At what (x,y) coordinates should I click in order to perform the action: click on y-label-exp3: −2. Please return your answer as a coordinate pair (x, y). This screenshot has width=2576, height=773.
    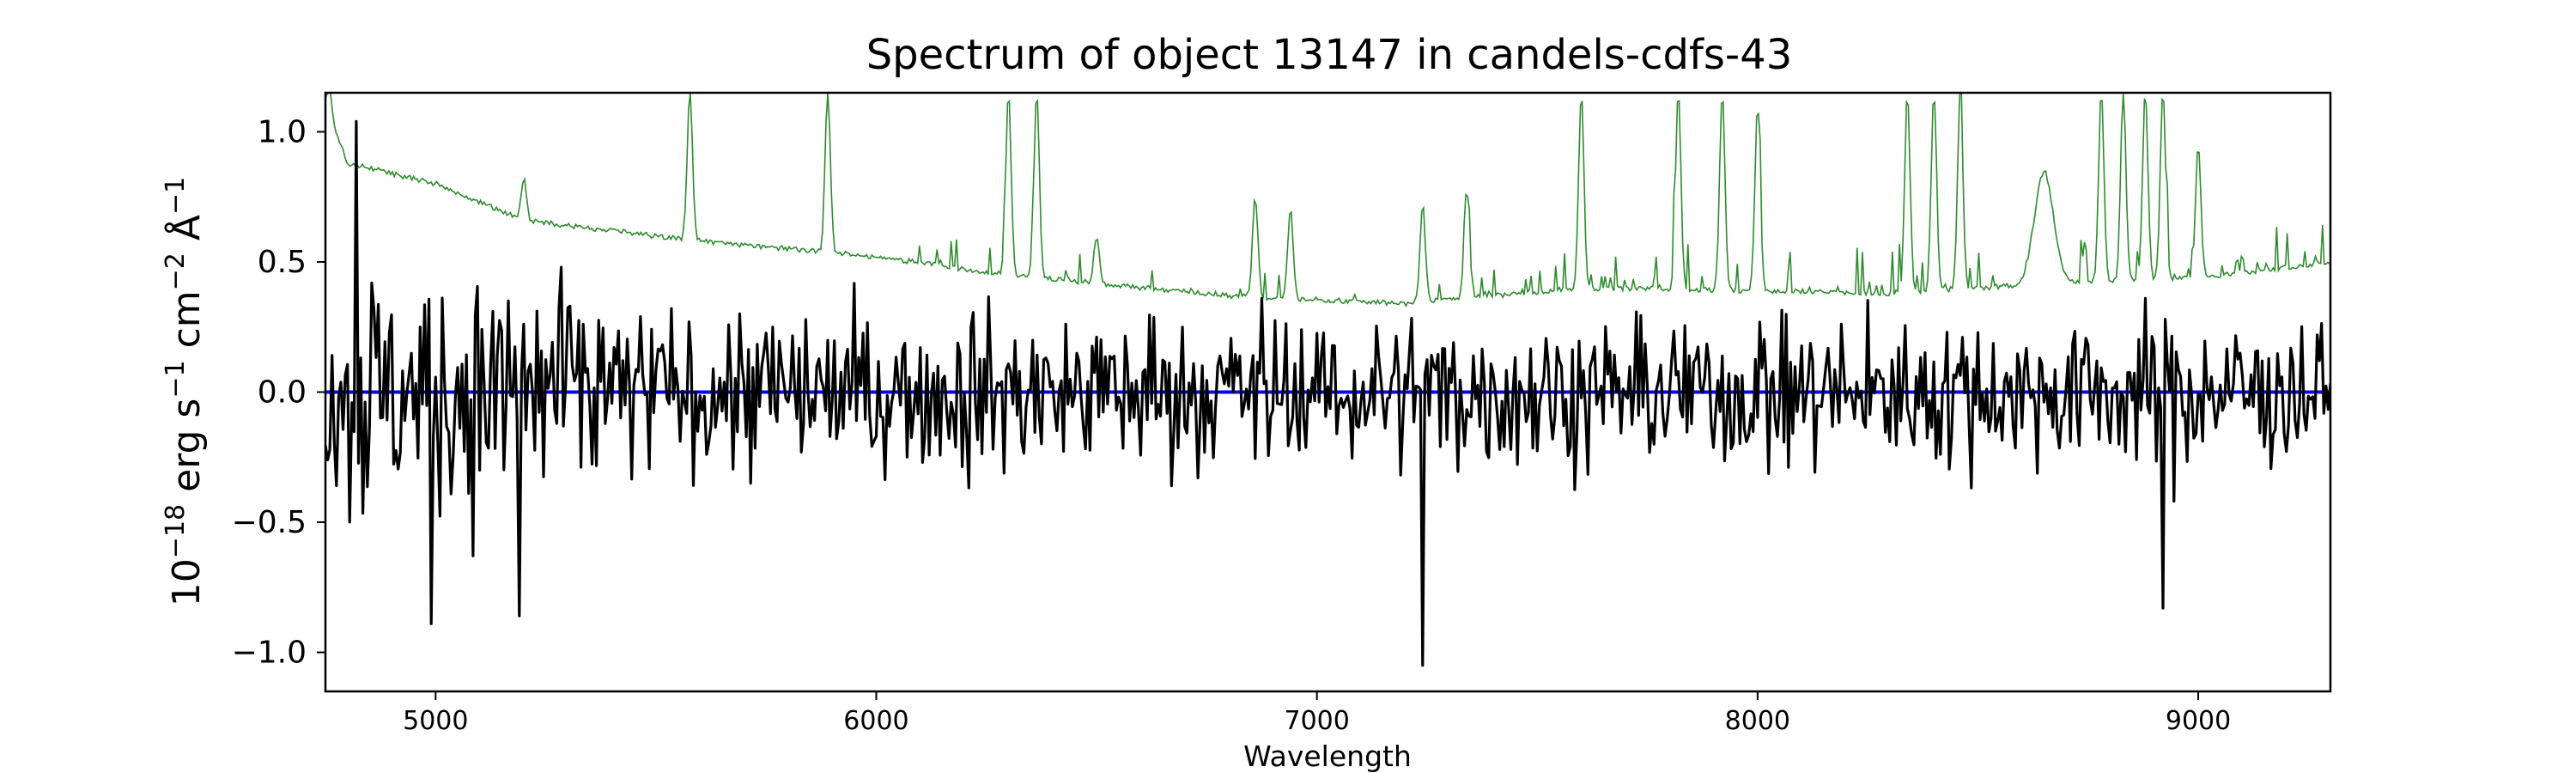
    Looking at the image, I should click on (176, 271).